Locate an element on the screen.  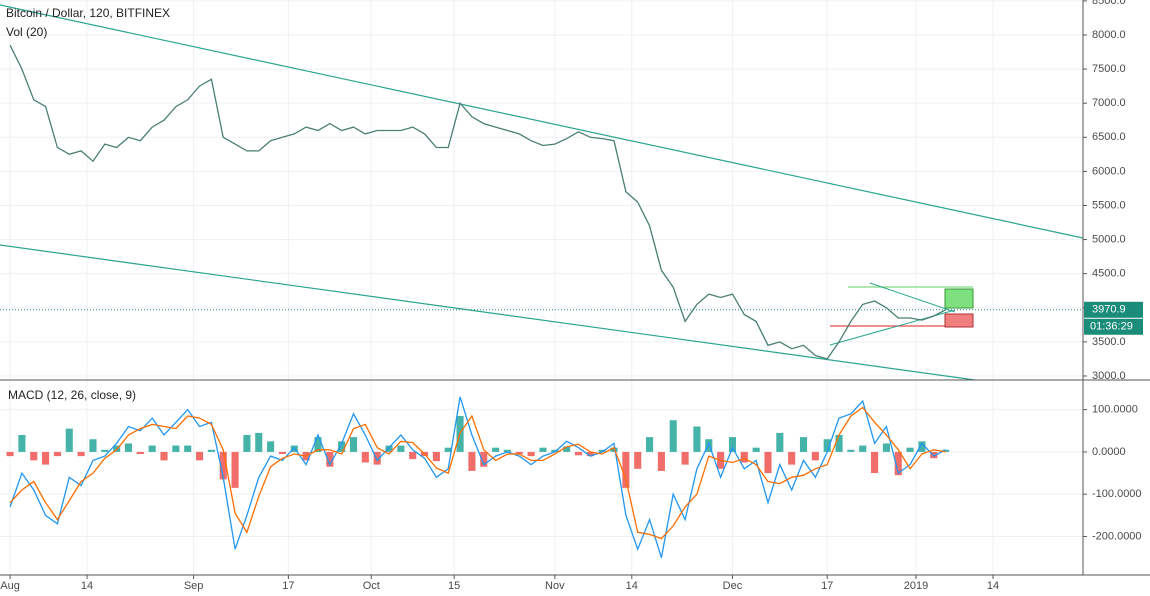
chart-title: Bitcoin / Dollar, 120, BITFINEX is located at coordinates (88, 13).